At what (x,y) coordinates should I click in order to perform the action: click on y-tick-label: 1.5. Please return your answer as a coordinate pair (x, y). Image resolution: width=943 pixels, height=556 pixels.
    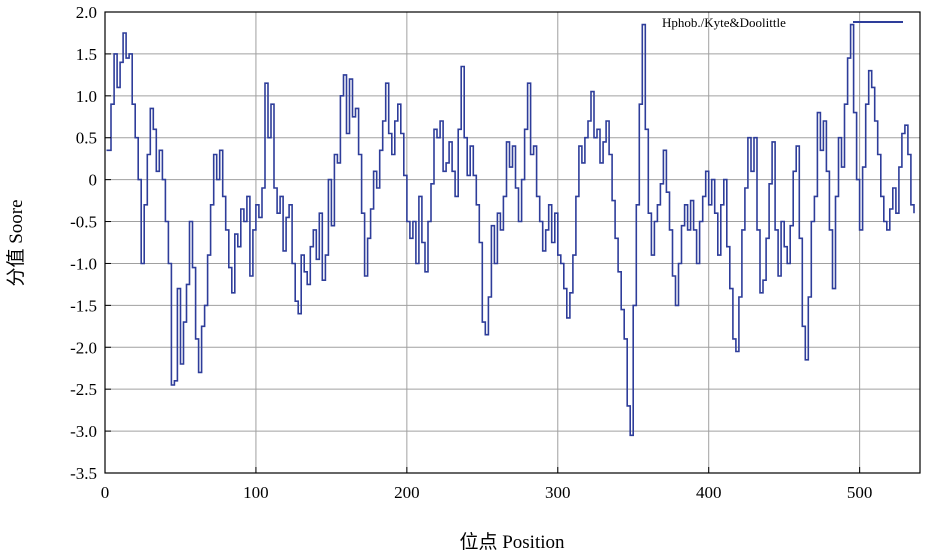
    Looking at the image, I should click on (86, 54).